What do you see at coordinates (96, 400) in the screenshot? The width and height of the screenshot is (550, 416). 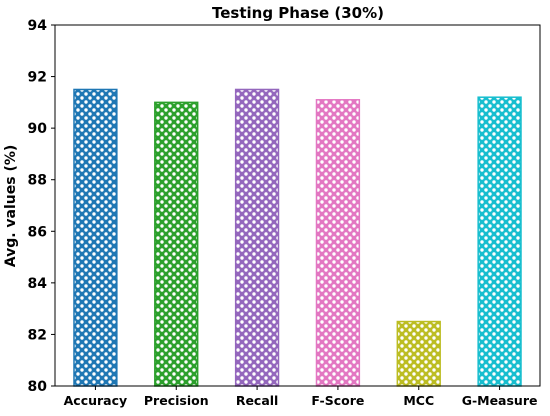 I see `x-tick-label: Accuracy` at bounding box center [96, 400].